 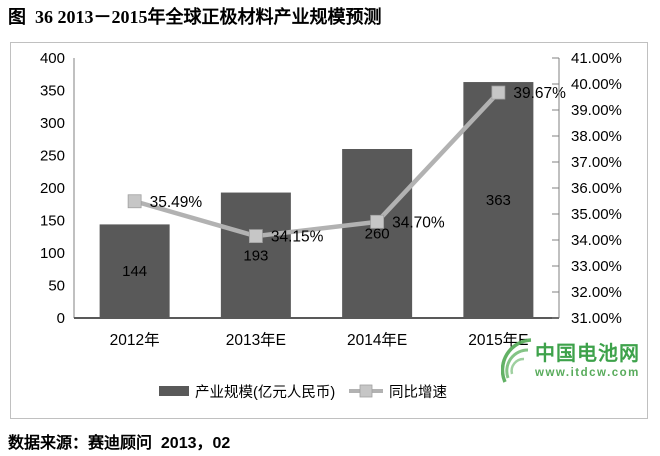 I want to click on bar-value-label: 363, so click(x=498, y=200).